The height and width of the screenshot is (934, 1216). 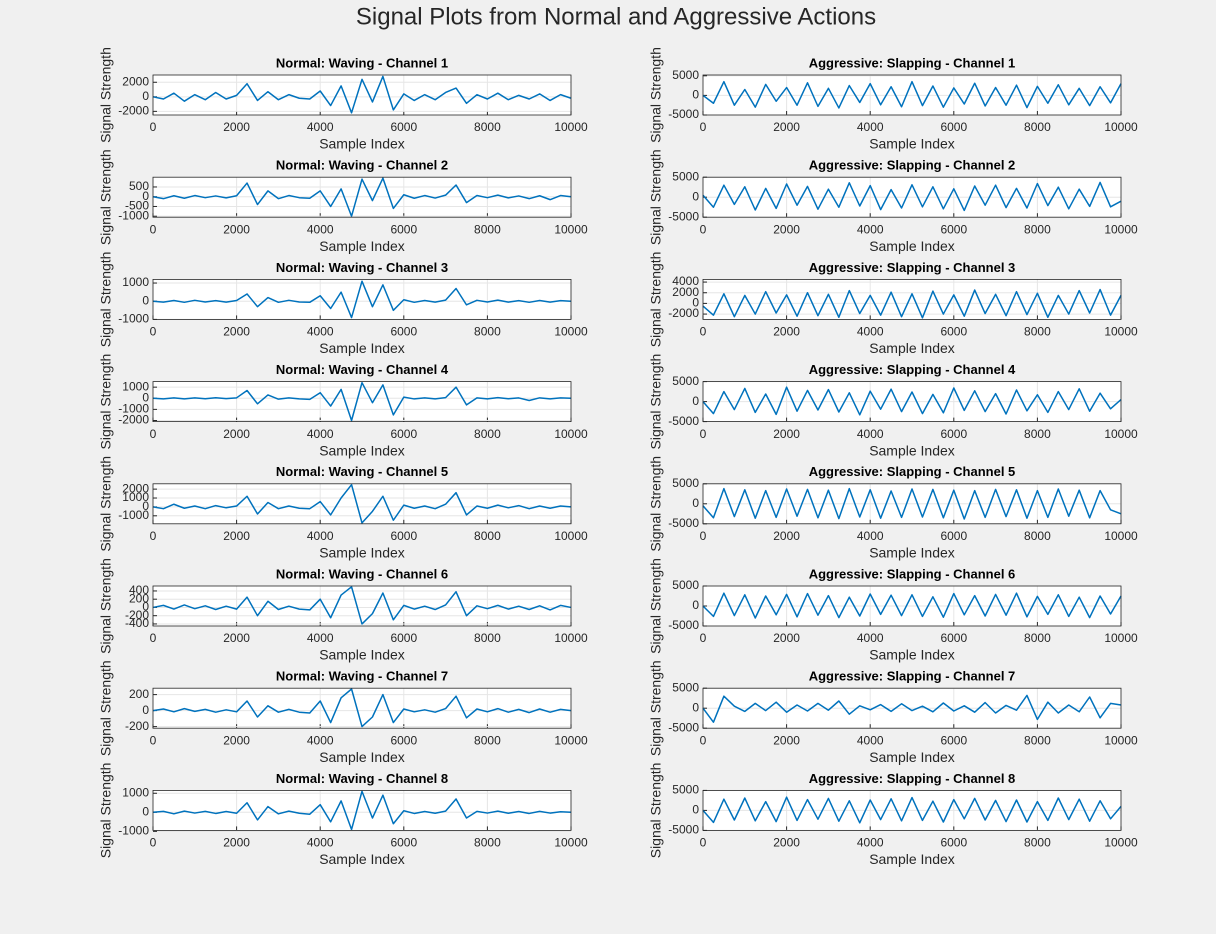 What do you see at coordinates (912, 778) in the screenshot?
I see `subplot-title: Aggressive: Slapping - Channel 8` at bounding box center [912, 778].